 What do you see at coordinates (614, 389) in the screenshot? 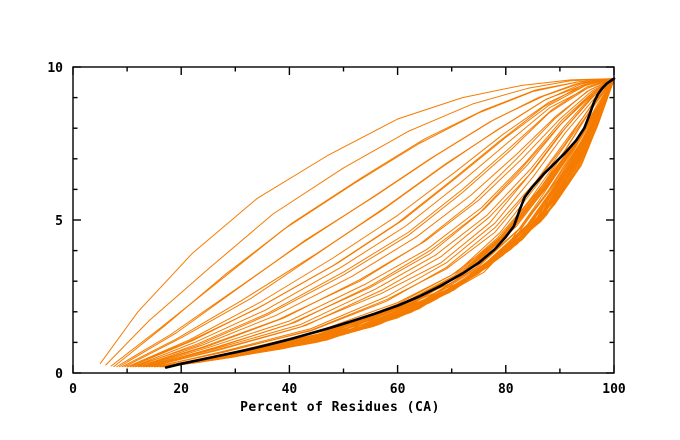
I see `tick-label: 100` at bounding box center [614, 389].